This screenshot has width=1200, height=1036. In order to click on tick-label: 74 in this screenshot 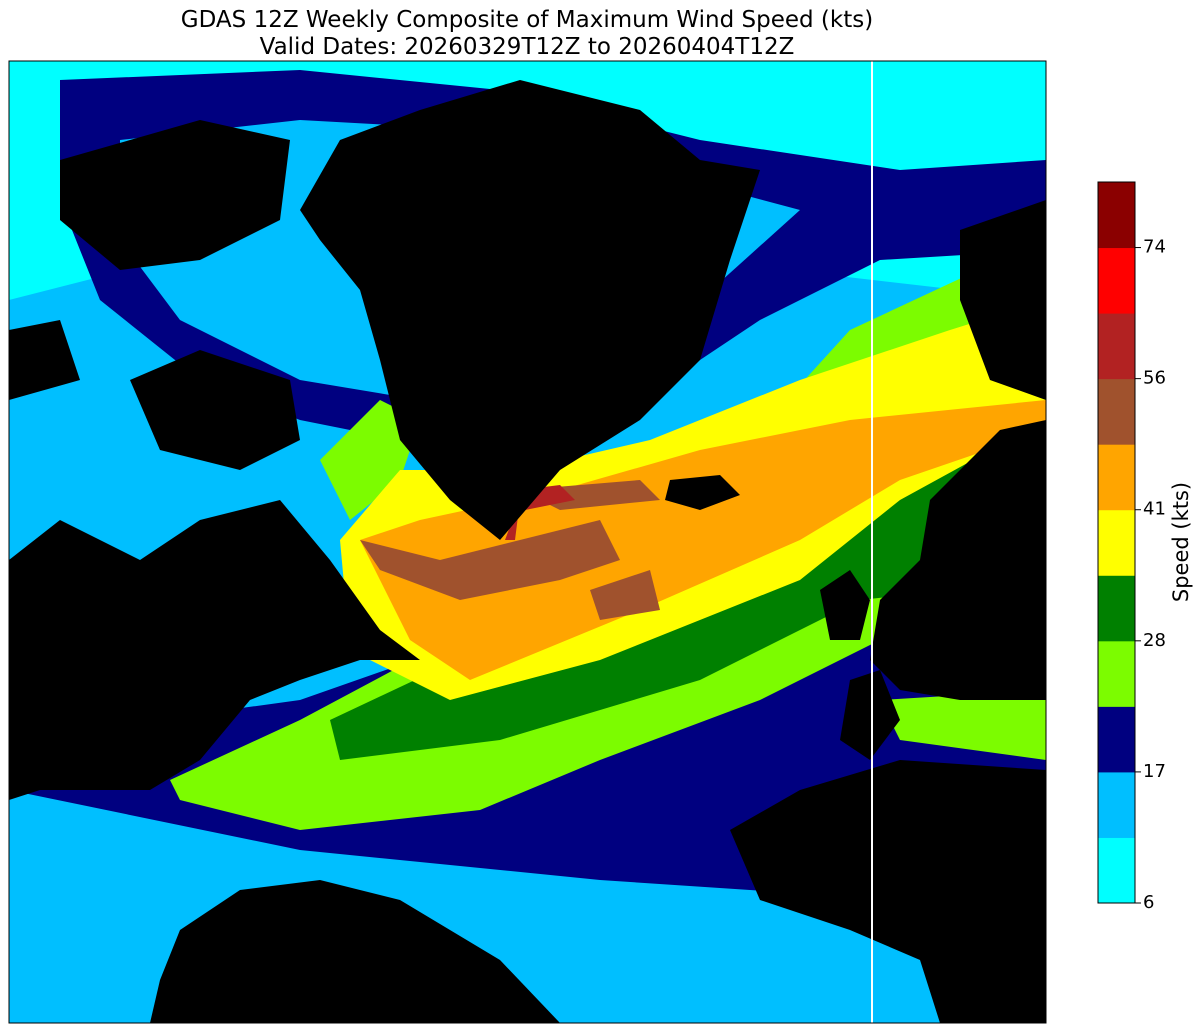, I will do `click(1154, 247)`.